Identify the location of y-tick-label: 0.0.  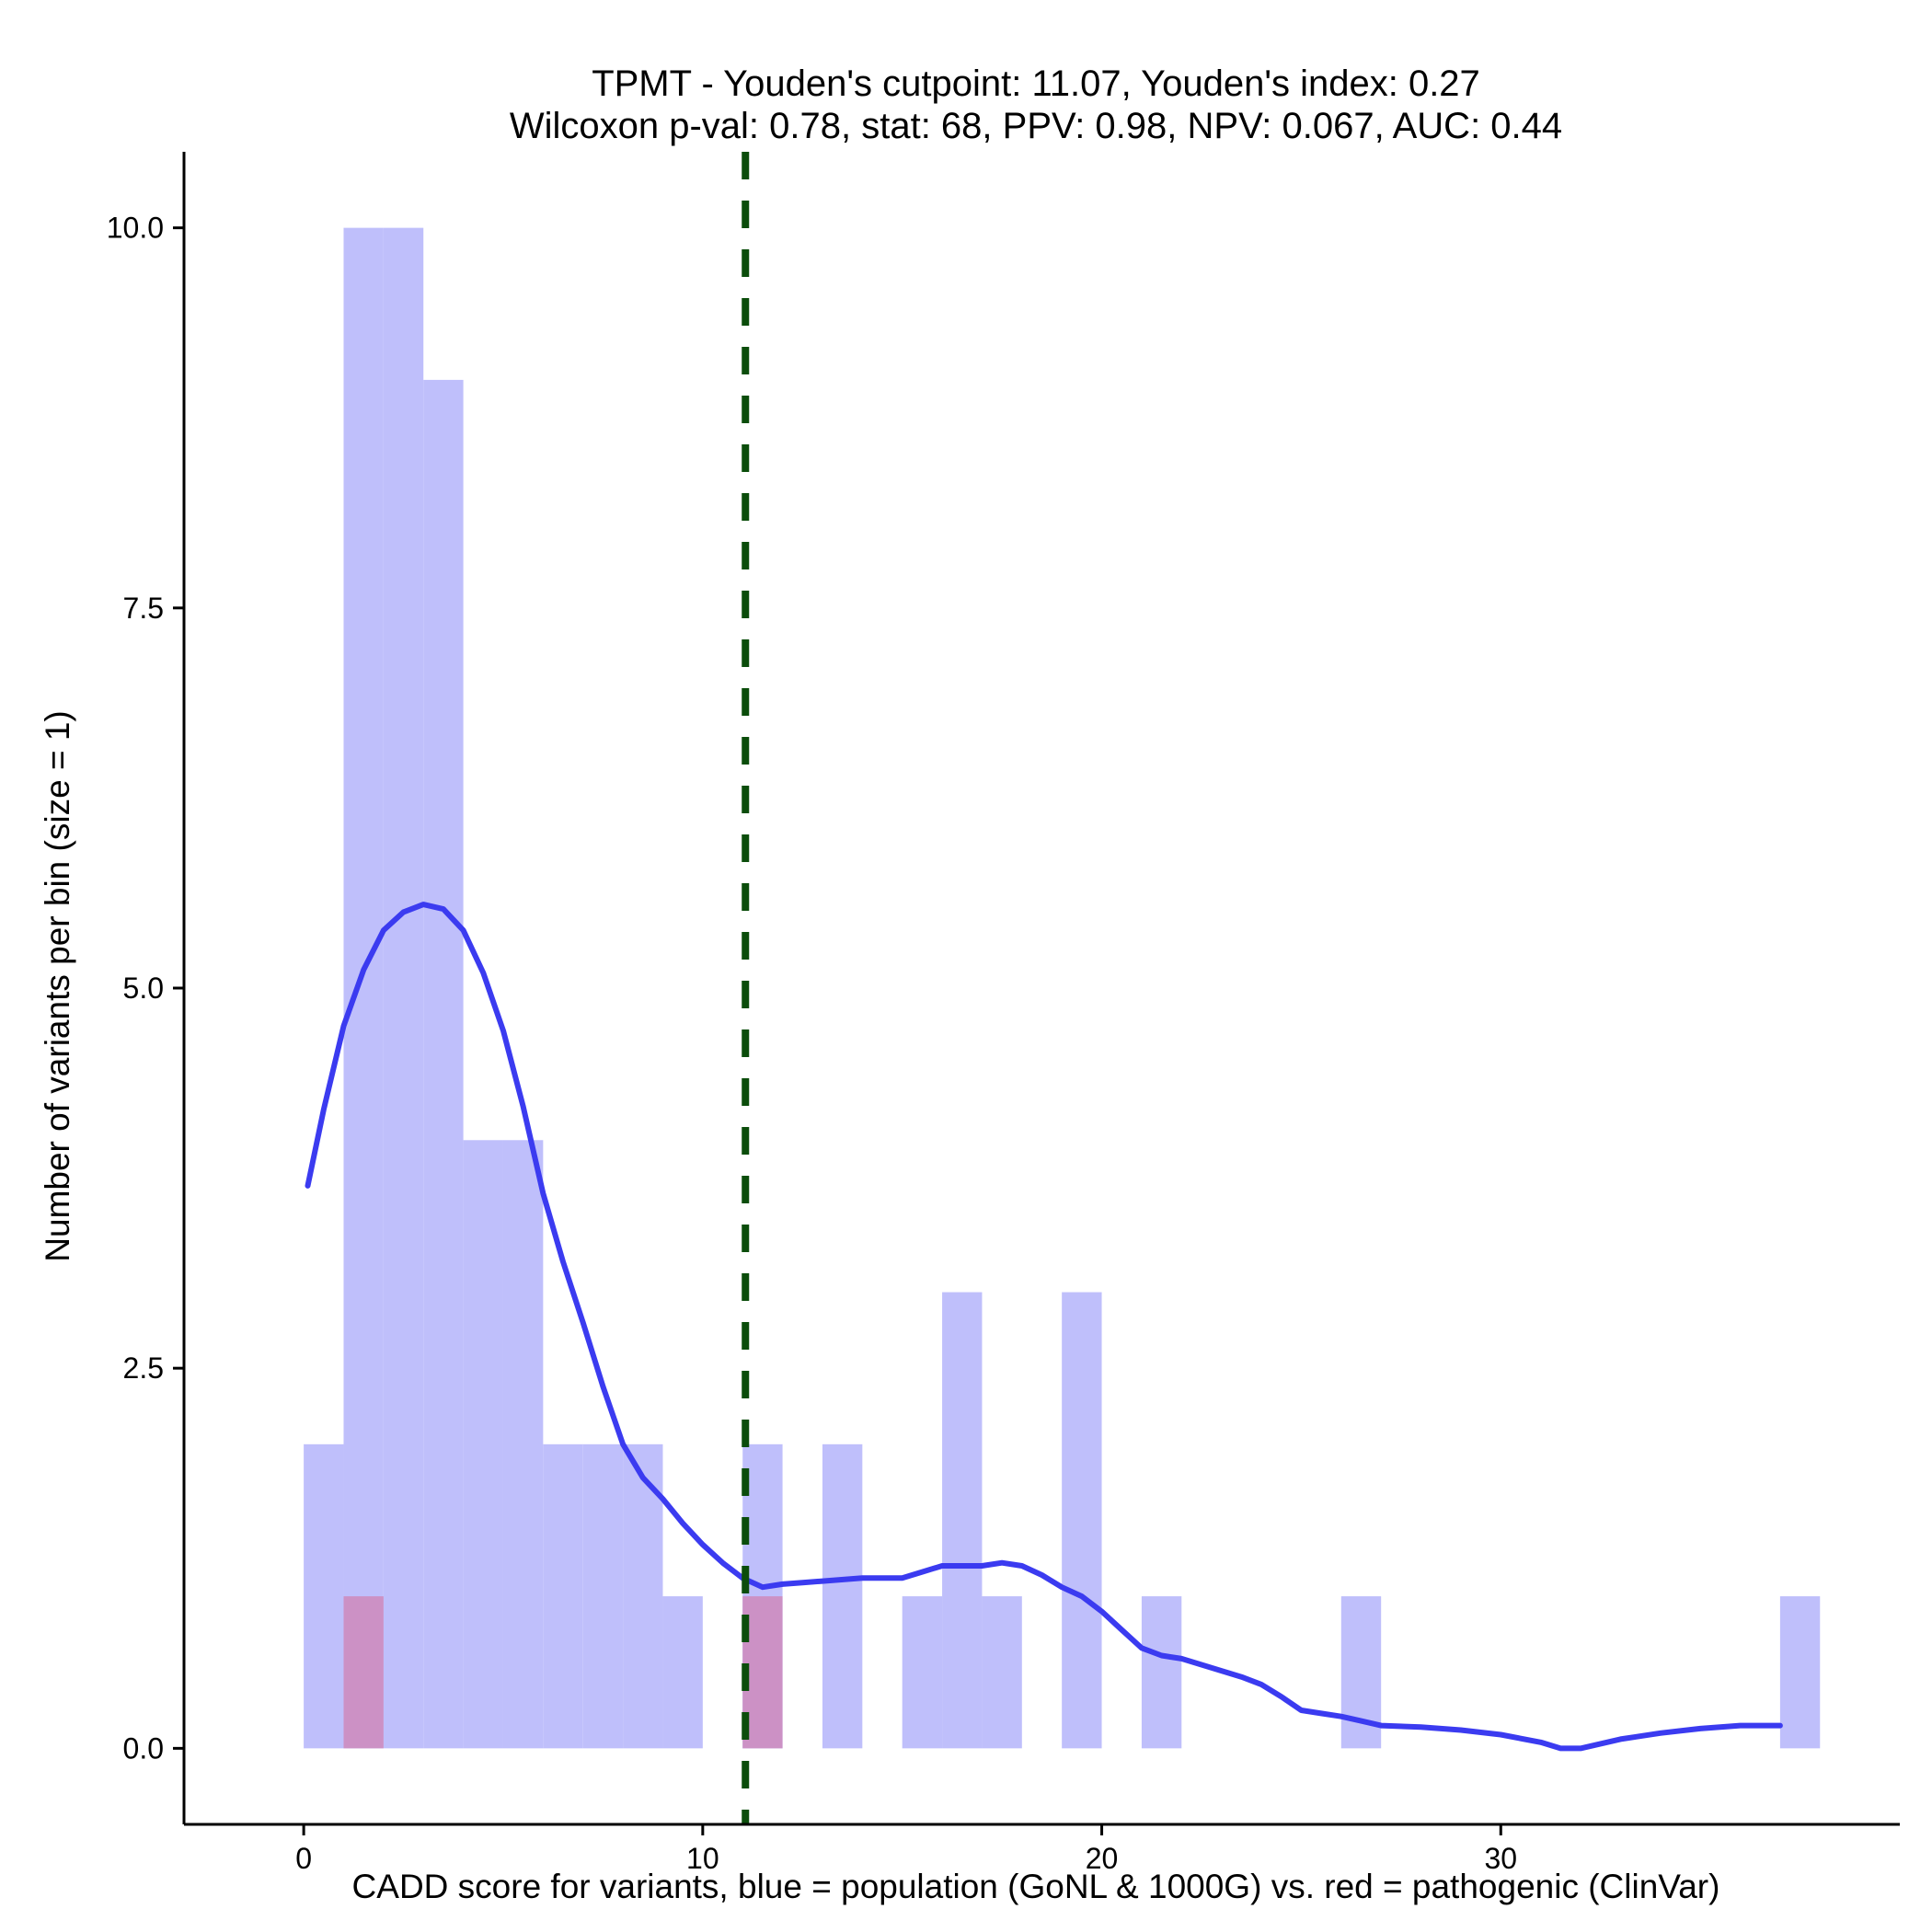
(143, 1748).